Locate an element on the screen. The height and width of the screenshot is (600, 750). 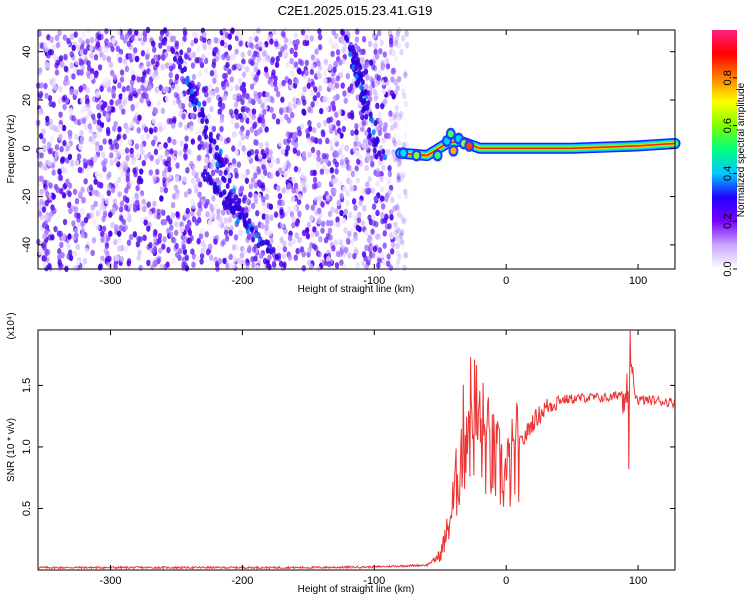
spectrogram-x-tick-label: -100 is located at coordinates (374, 281).